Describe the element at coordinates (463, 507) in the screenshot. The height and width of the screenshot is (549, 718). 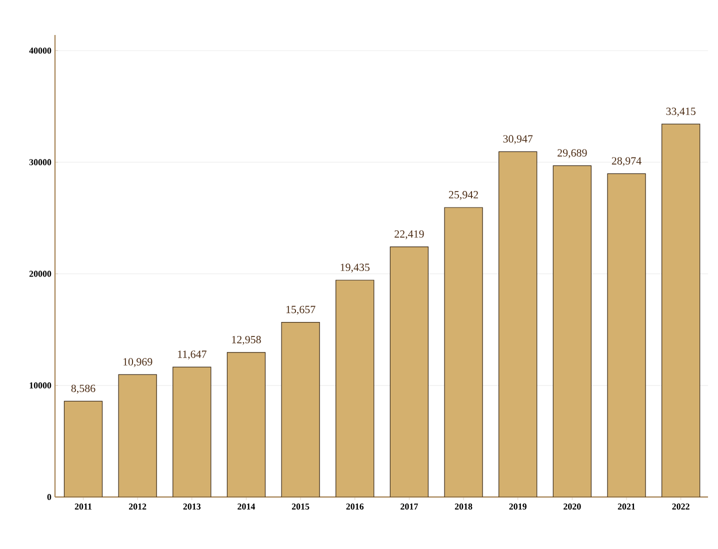
I see `x-tick-label: 2018` at that location.